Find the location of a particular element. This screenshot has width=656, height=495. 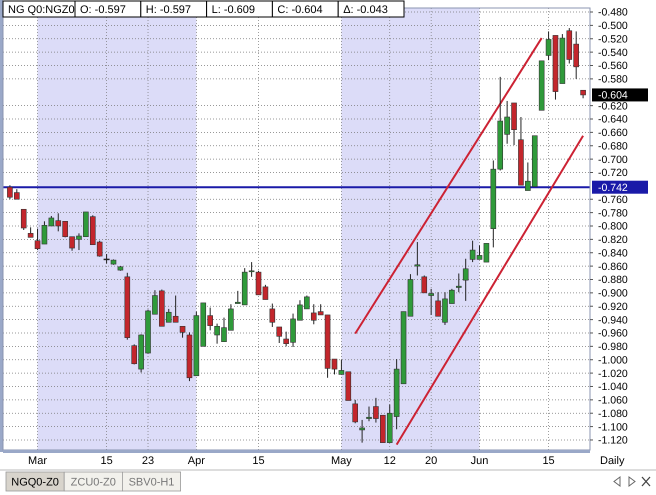

y-tick-label: -0.760 is located at coordinates (613, 200).